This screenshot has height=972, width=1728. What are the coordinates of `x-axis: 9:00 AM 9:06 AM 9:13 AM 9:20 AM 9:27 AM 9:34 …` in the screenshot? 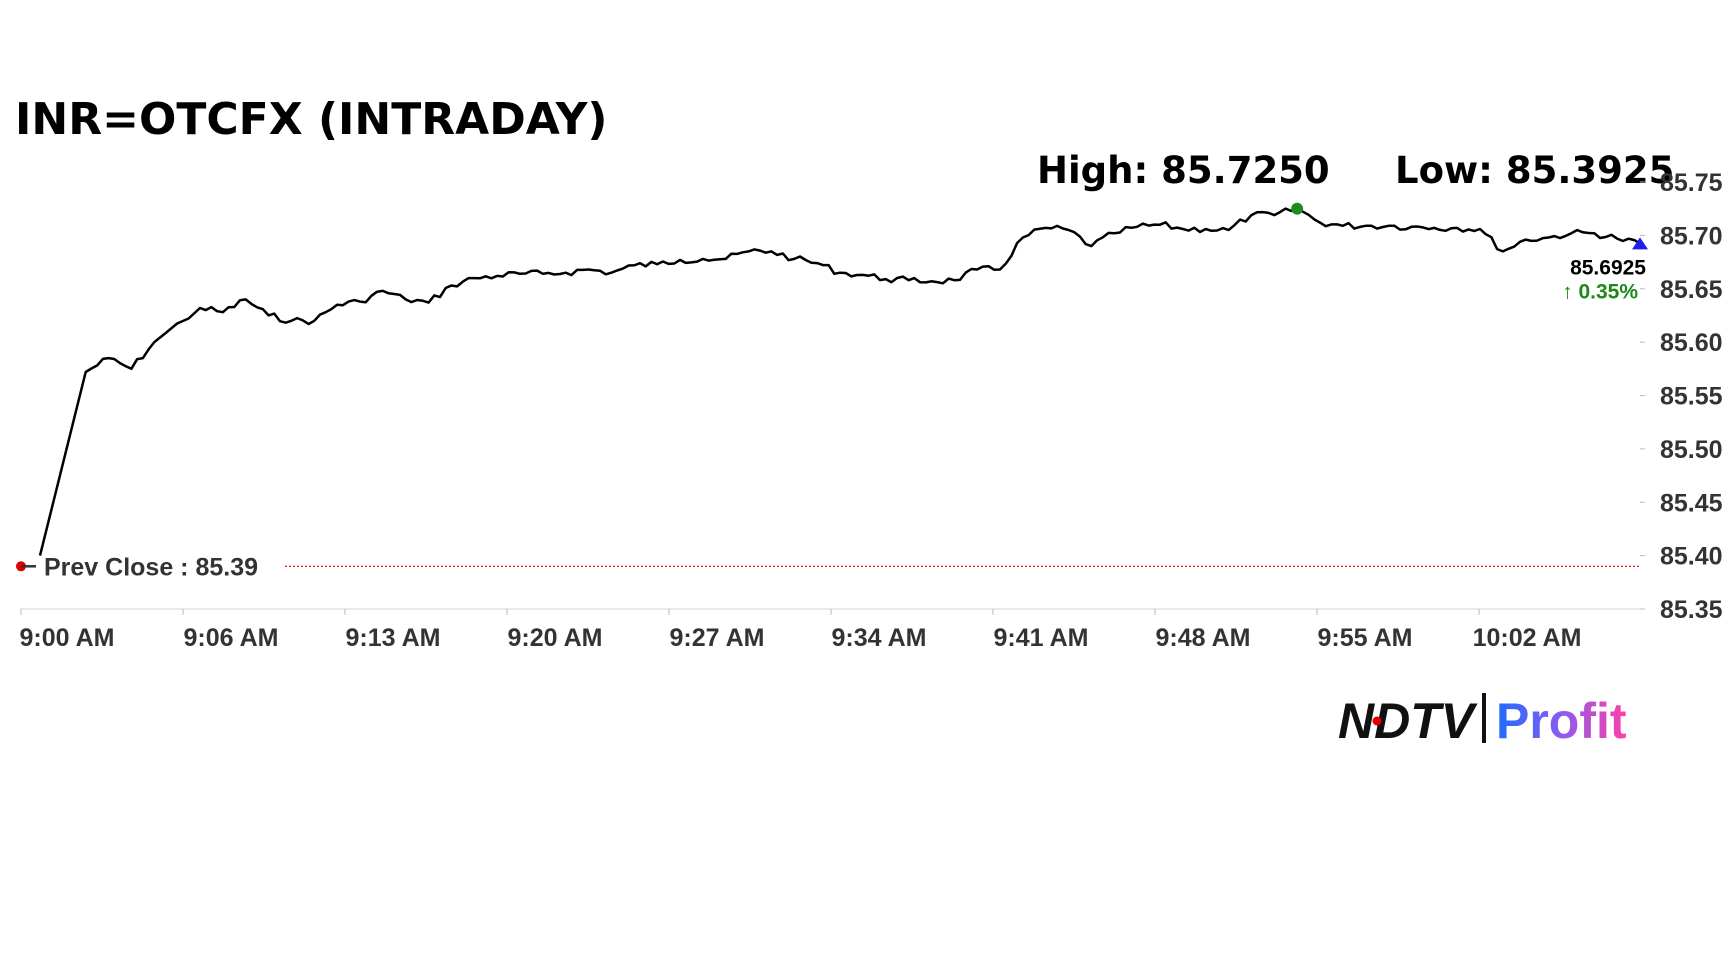 It's located at (830, 630).